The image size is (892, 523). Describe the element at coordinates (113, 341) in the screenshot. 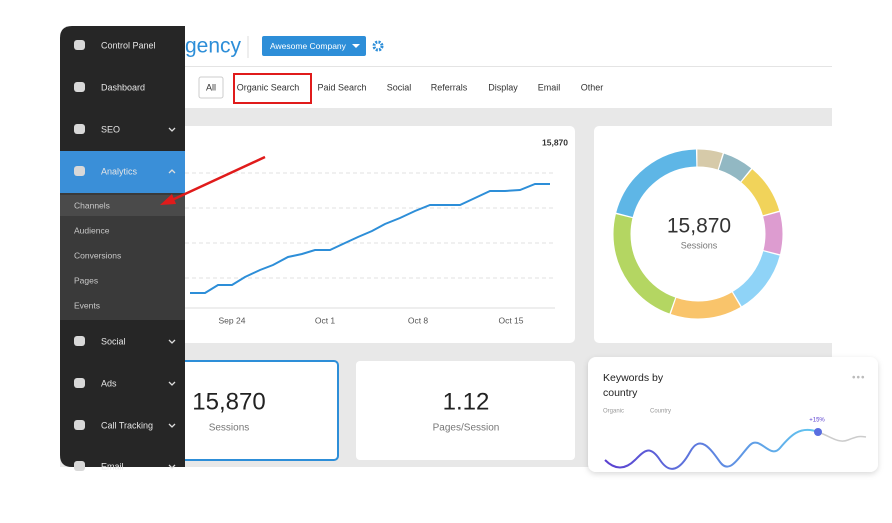

I see `nav-item: Social` at that location.